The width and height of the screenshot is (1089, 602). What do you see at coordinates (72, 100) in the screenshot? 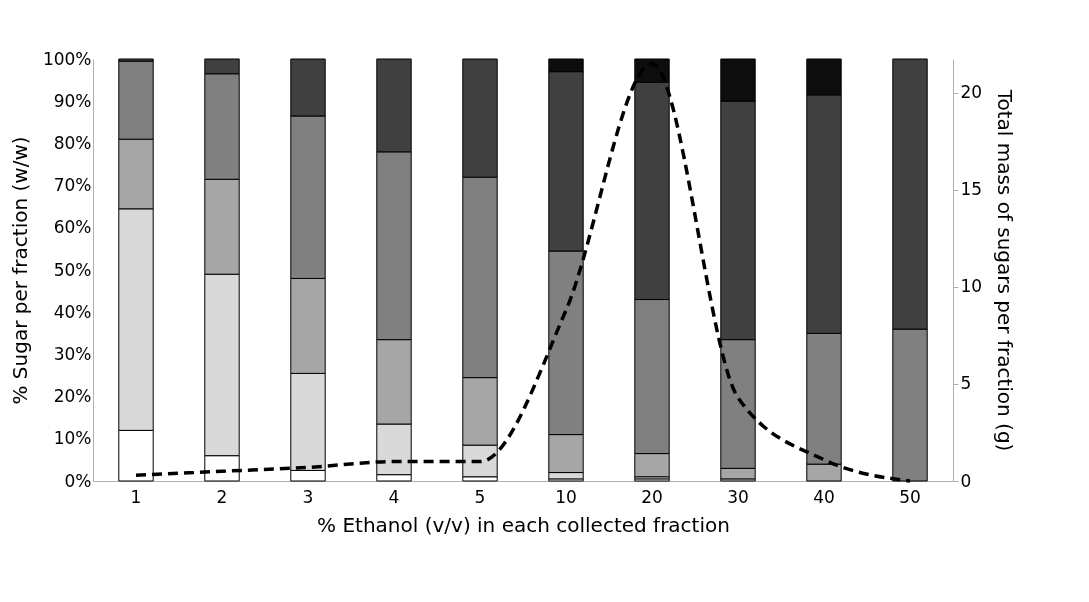
I see `y-tick-label: 90%` at bounding box center [72, 100].